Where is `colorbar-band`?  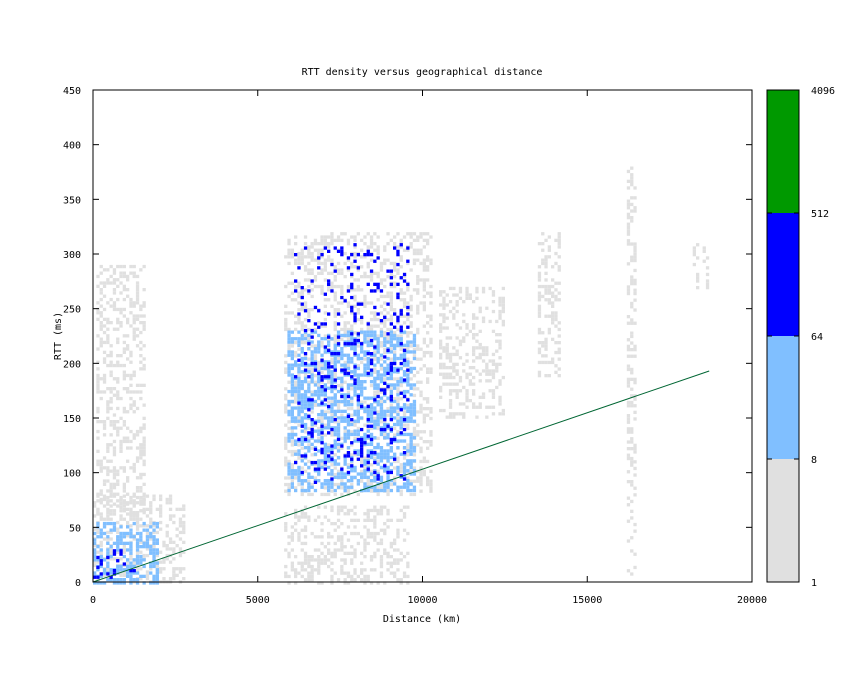
colorbar-band is located at coordinates (783, 397).